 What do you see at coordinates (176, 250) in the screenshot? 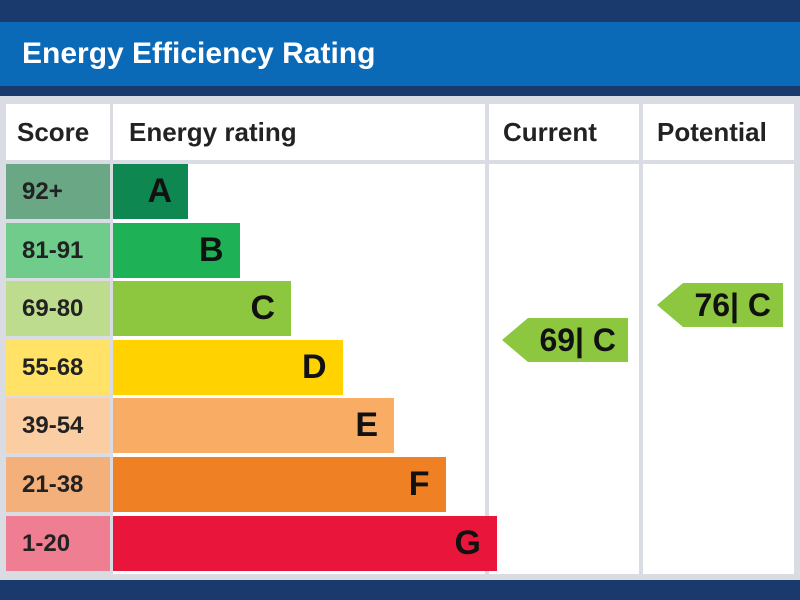
I see `rating-bar-b: B` at bounding box center [176, 250].